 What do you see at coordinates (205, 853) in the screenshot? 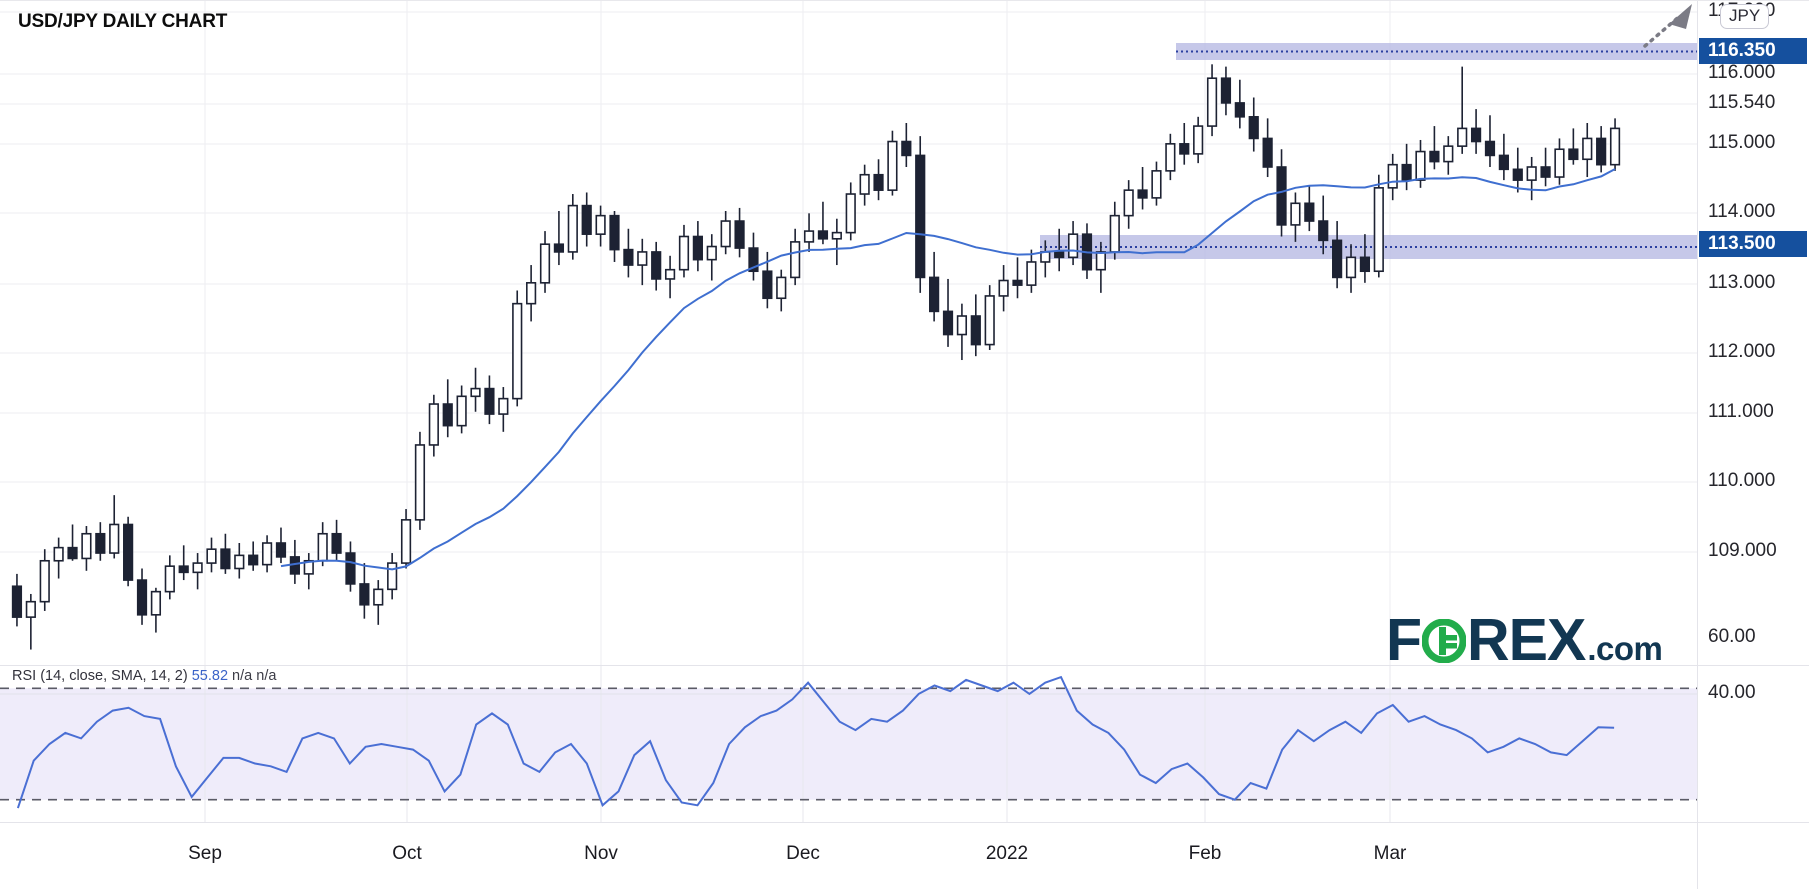
I see `time-axis-label: Sep` at bounding box center [205, 853].